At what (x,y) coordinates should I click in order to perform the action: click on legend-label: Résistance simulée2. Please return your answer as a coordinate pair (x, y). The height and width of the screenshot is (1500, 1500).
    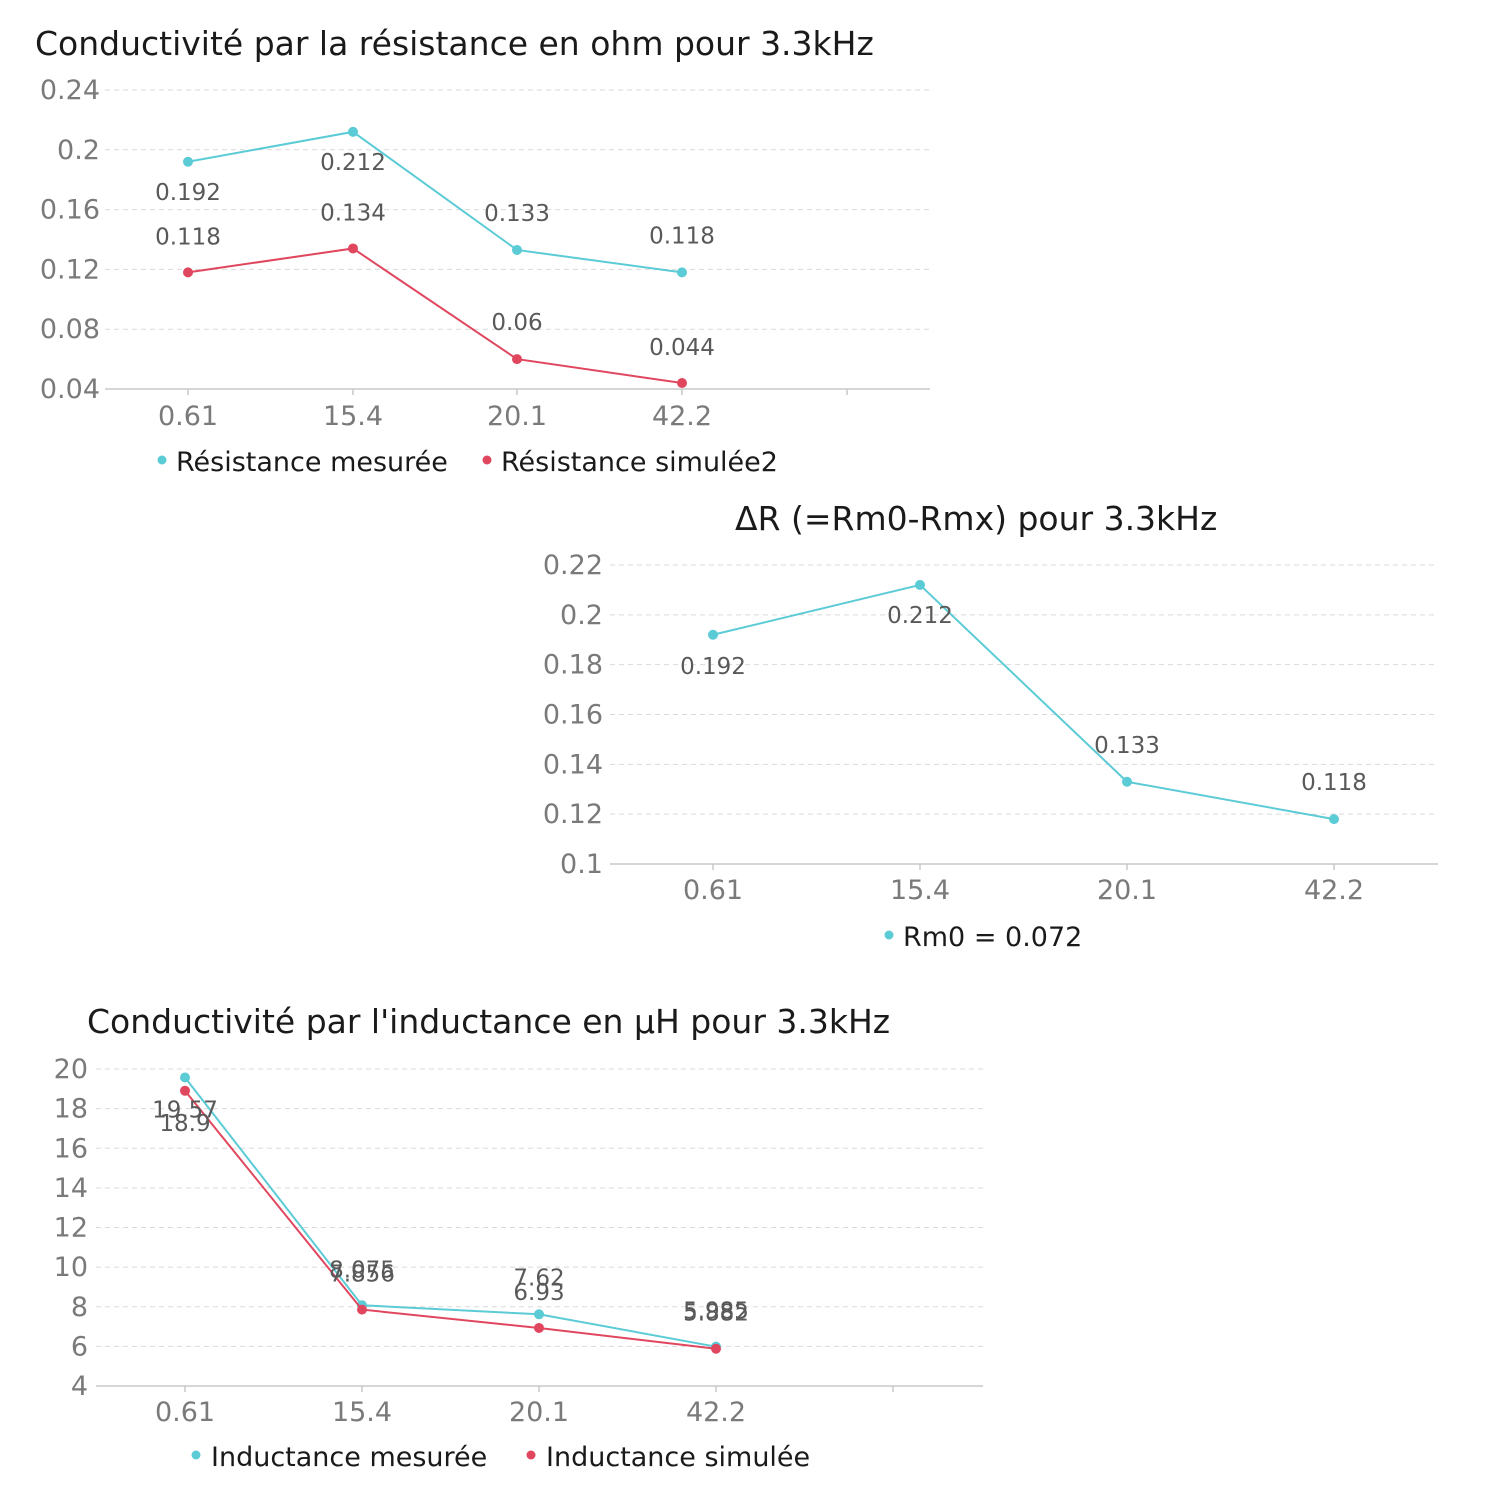
    Looking at the image, I should click on (639, 462).